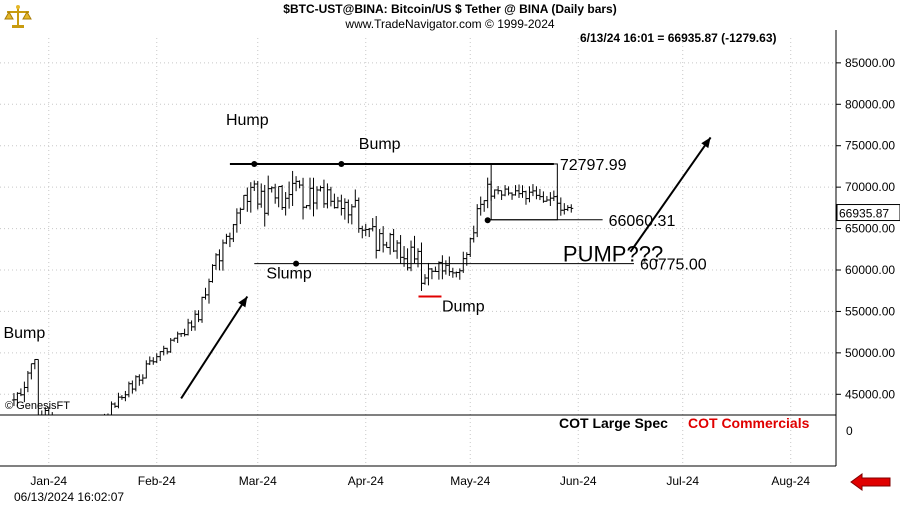 The width and height of the screenshot is (900, 506). What do you see at coordinates (247, 120) in the screenshot?
I see `annotation-label: Hump` at bounding box center [247, 120].